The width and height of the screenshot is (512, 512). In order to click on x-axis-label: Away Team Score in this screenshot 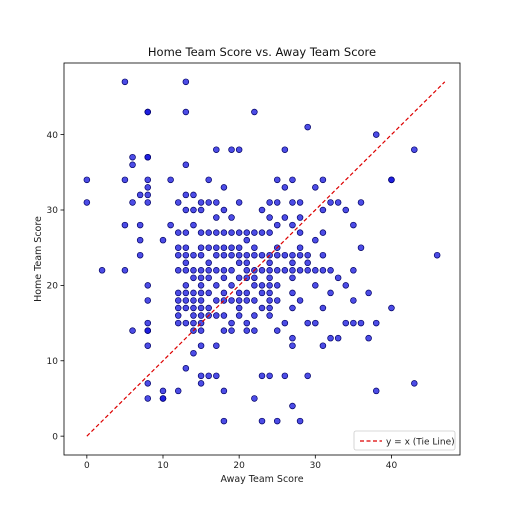, I will do `click(261, 479)`.